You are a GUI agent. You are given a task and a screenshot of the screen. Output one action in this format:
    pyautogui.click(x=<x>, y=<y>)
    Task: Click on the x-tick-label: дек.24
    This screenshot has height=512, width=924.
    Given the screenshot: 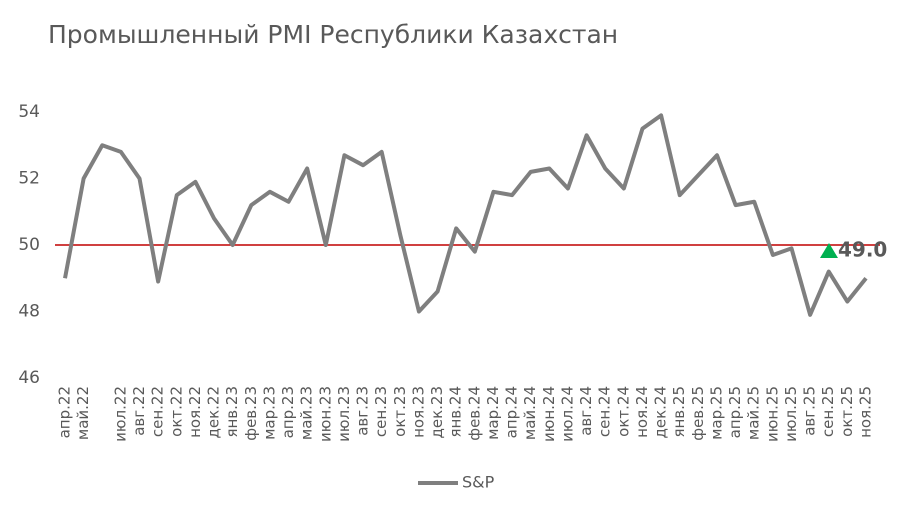 What is the action you would take?
    pyautogui.click(x=661, y=412)
    